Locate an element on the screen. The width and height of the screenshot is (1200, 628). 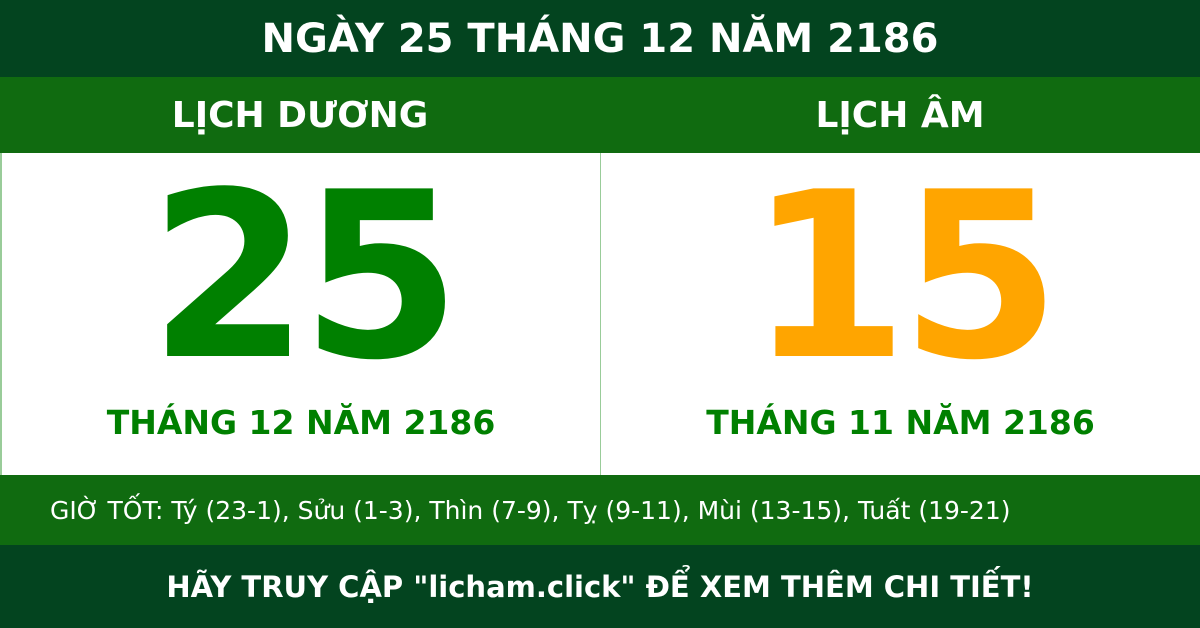
lunar-month-year: THÁNG 11 NĂM 2186 is located at coordinates (900, 422).